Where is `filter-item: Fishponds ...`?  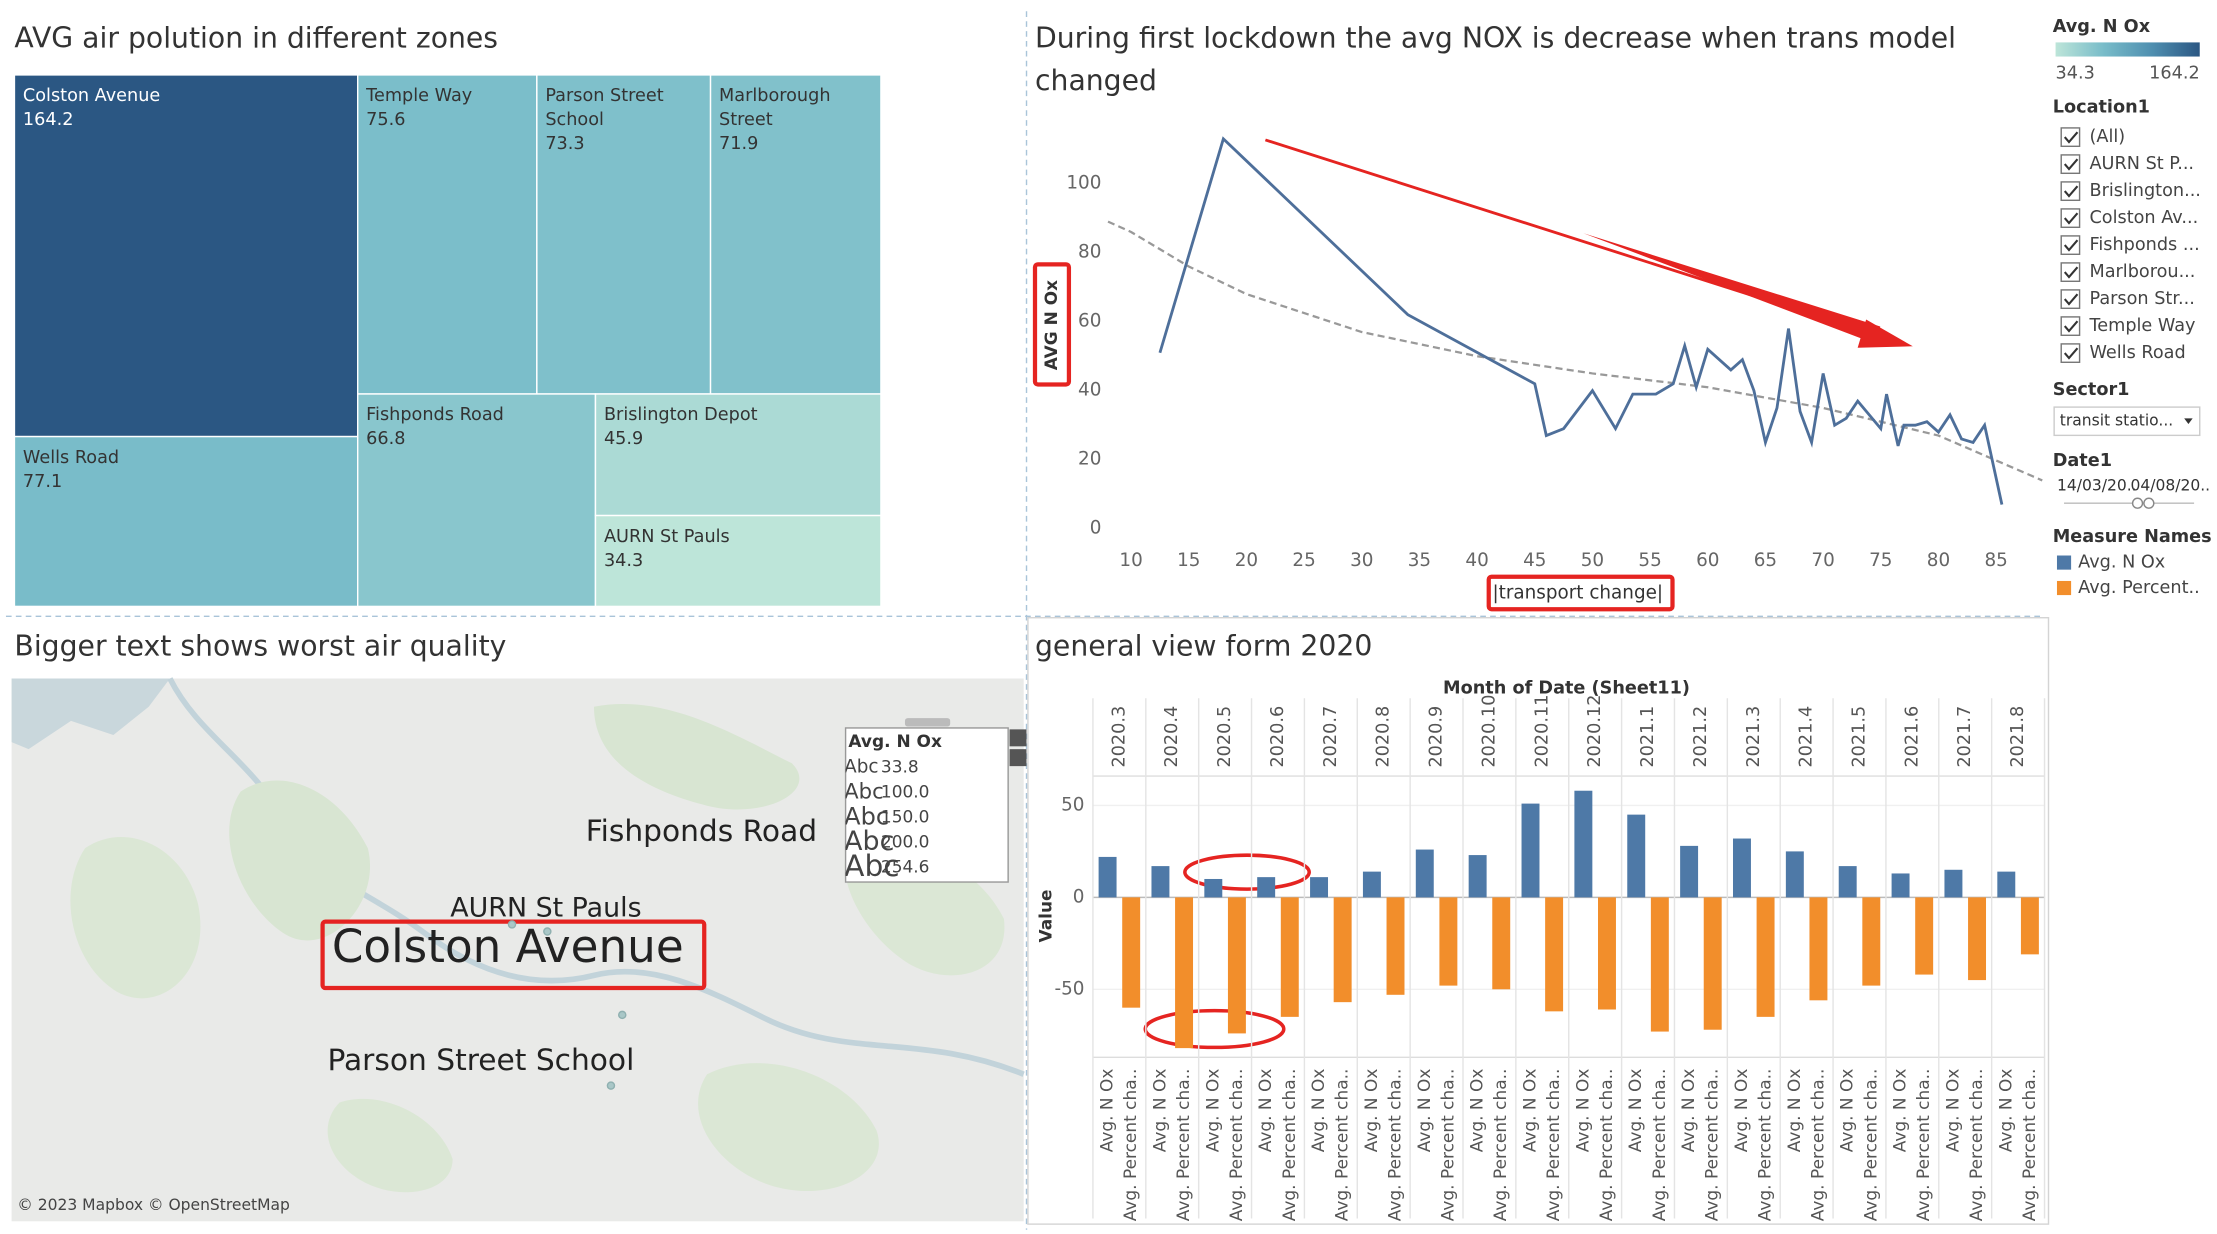
filter-item: Fishponds ... is located at coordinates (2144, 245).